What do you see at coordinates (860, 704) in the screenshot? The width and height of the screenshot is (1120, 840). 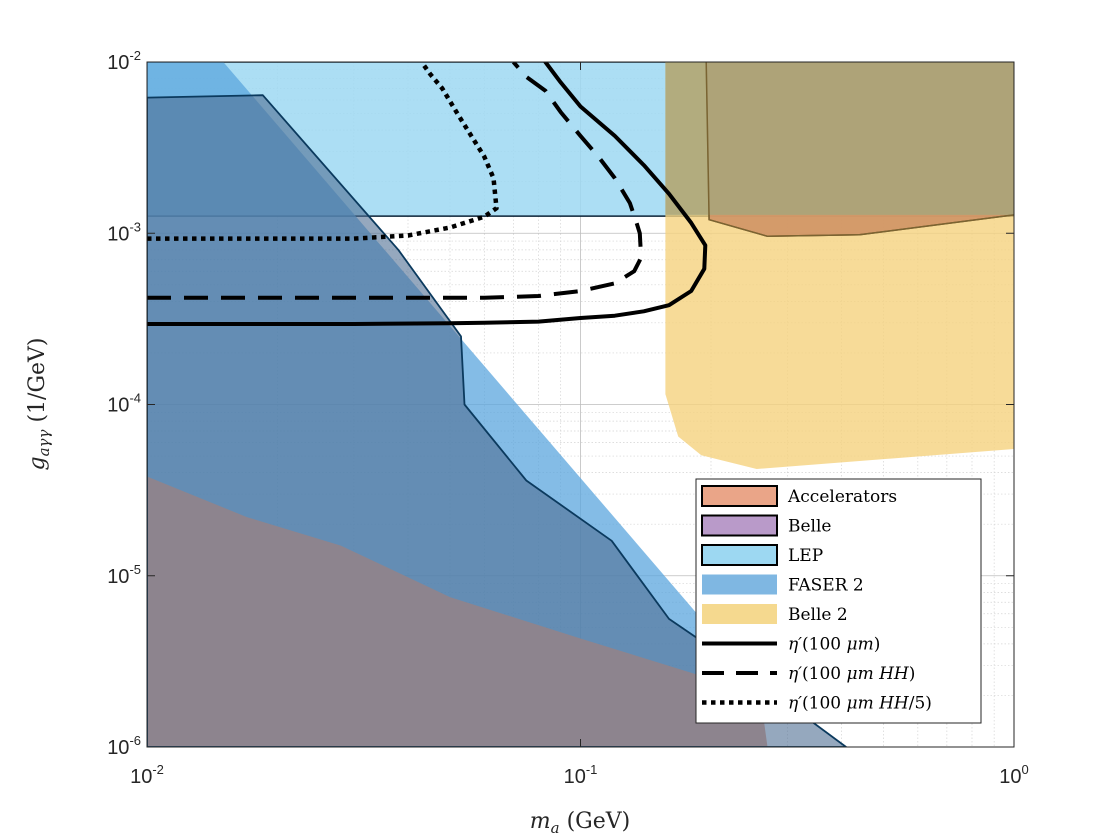 I see `legend-label: η′(100 μm HH/5)` at bounding box center [860, 704].